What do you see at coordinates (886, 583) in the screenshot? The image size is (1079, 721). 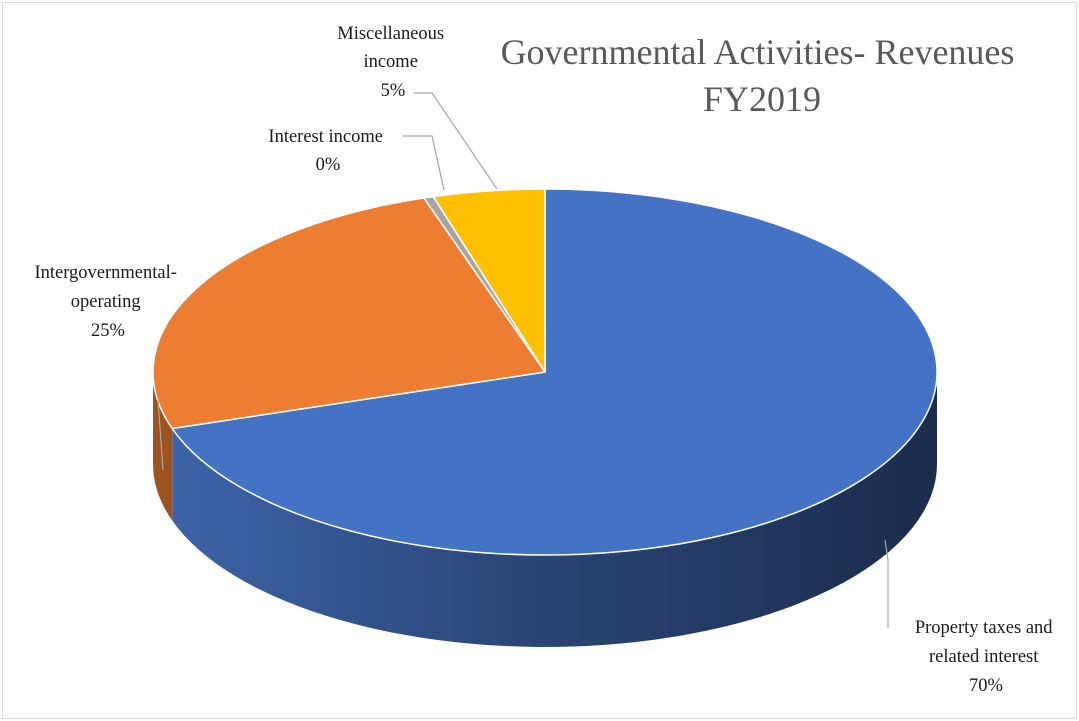 I see `leader-line-property-taxes` at bounding box center [886, 583].